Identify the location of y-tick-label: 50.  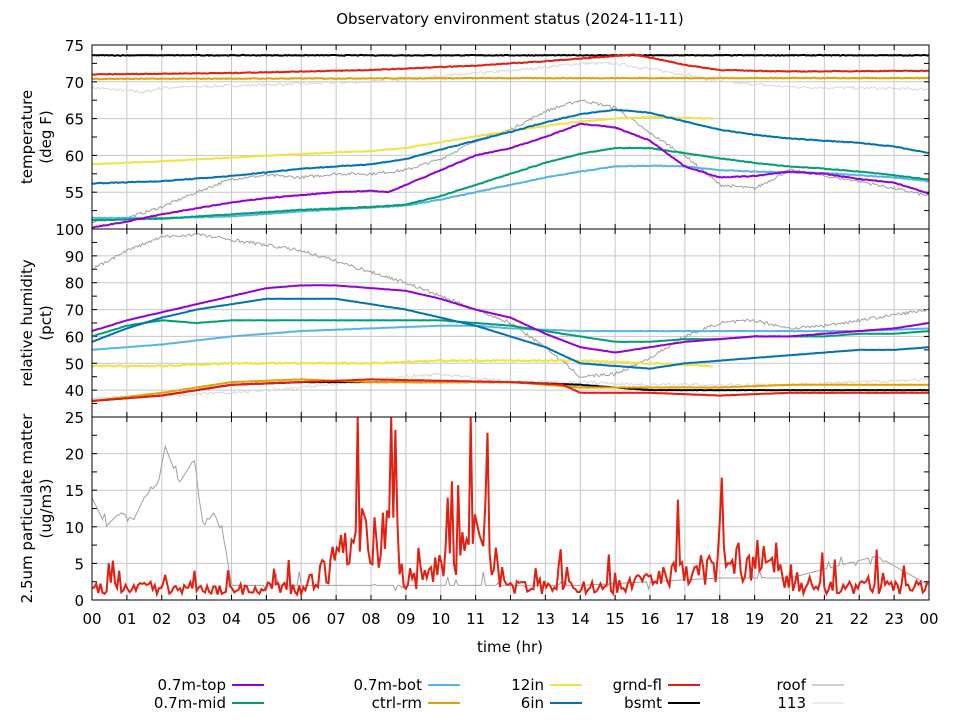
(74, 364).